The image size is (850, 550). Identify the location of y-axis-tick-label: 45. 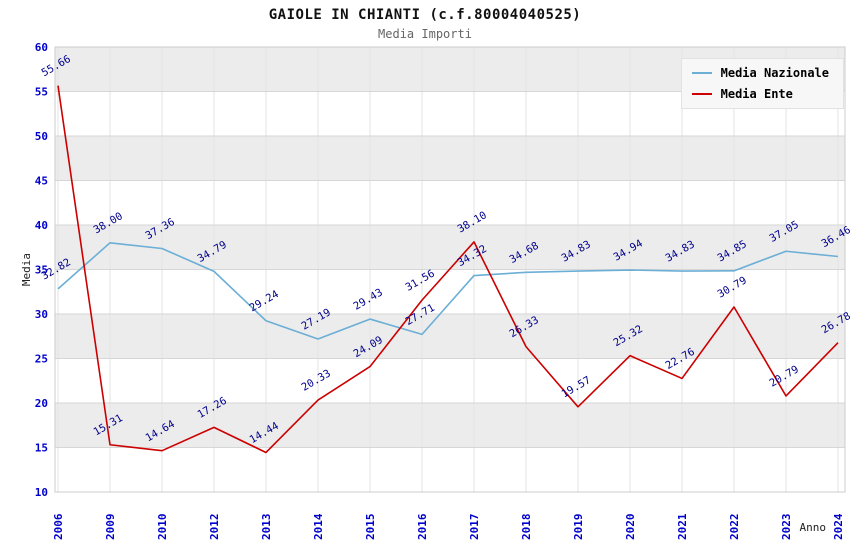
(41, 181).